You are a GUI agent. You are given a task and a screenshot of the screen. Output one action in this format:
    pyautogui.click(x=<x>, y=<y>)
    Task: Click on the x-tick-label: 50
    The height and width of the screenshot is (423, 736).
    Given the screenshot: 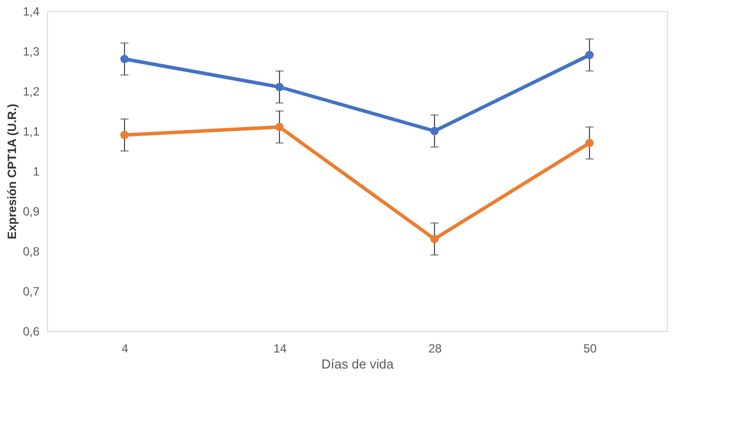 What is the action you would take?
    pyautogui.click(x=590, y=349)
    